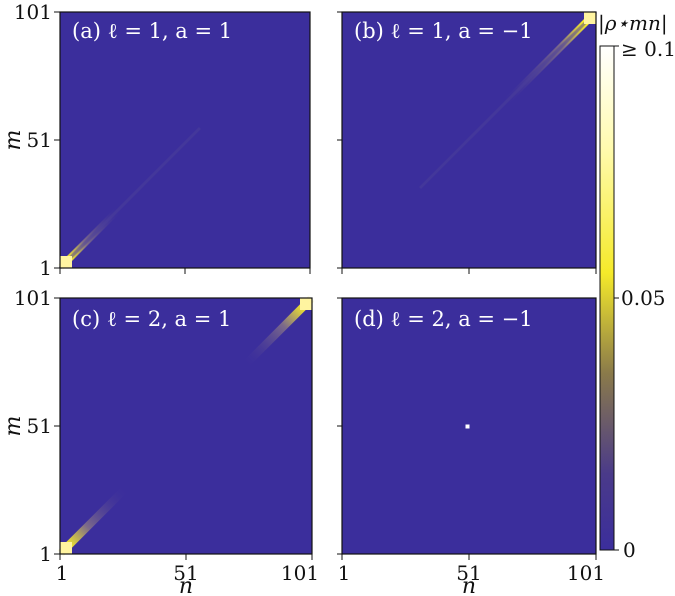 The image size is (675, 596). I want to click on colorbar-tick-mid: 0.05, so click(643, 298).